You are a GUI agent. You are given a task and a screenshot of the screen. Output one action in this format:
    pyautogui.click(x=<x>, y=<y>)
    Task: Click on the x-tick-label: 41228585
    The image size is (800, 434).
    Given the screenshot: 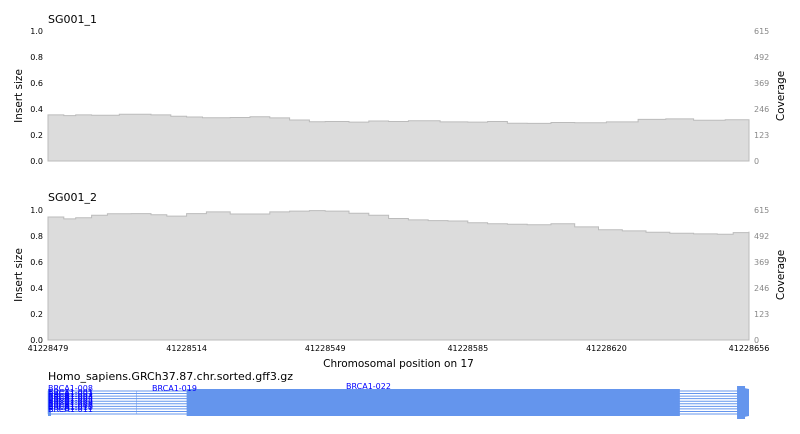 What is the action you would take?
    pyautogui.click(x=467, y=348)
    